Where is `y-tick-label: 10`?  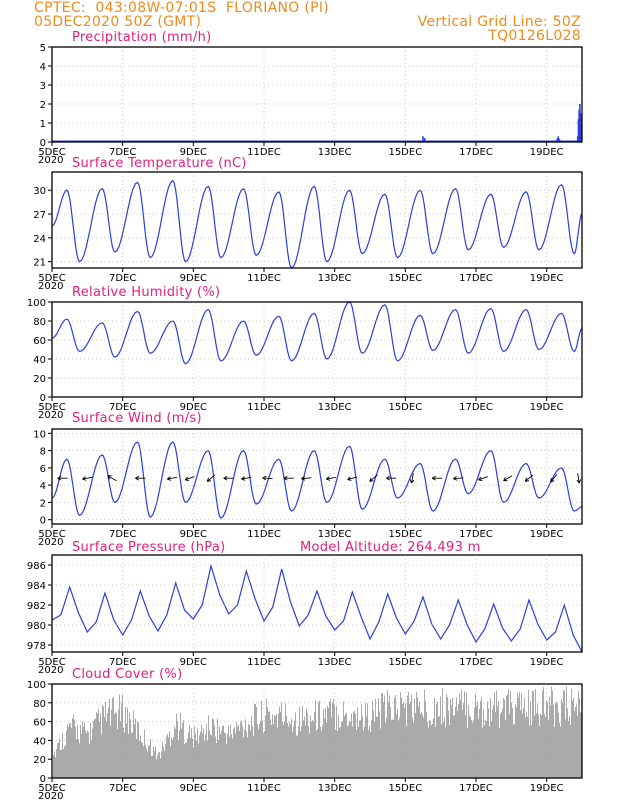 y-tick-label: 10 is located at coordinates (39, 434).